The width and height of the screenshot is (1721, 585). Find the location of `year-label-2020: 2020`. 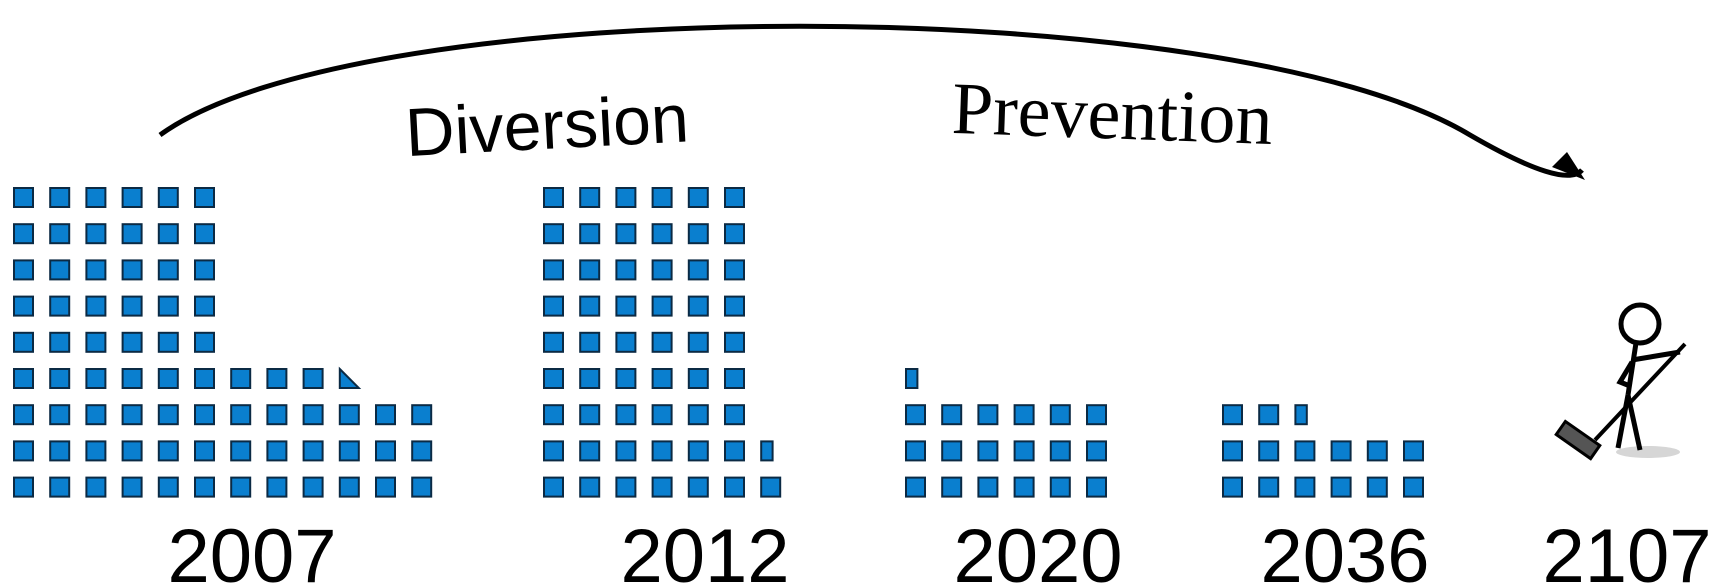

year-label-2020: 2020 is located at coordinates (1037, 549).